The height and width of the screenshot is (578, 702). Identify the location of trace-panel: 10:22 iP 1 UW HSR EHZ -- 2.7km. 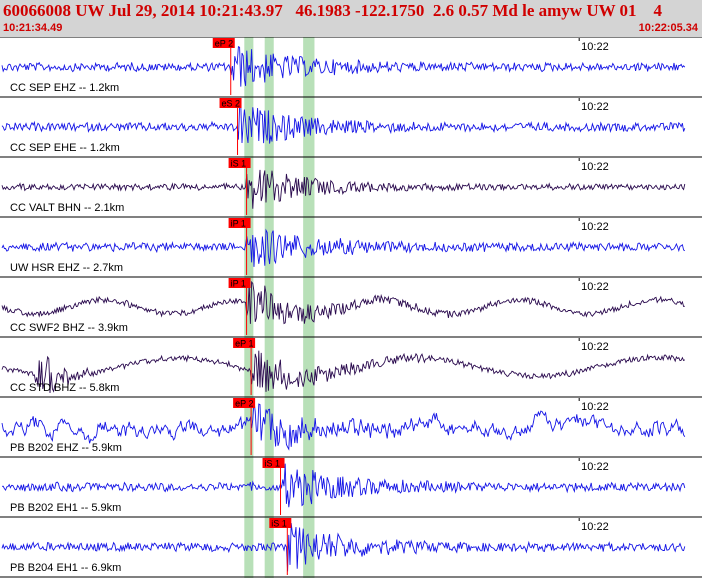
(351, 245).